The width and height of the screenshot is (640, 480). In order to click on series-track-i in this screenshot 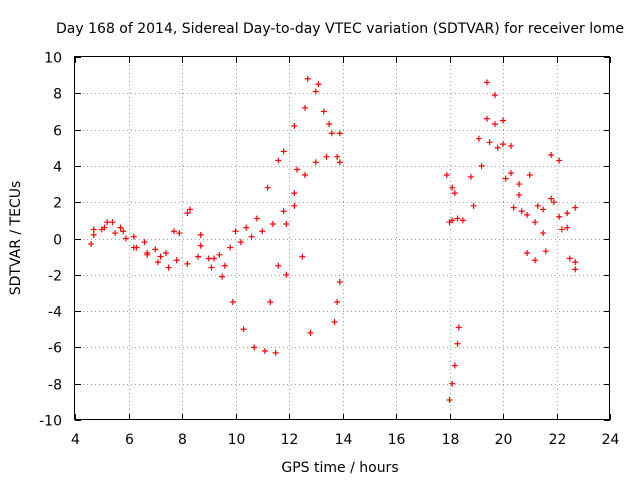, I will do `click(531, 172)`.